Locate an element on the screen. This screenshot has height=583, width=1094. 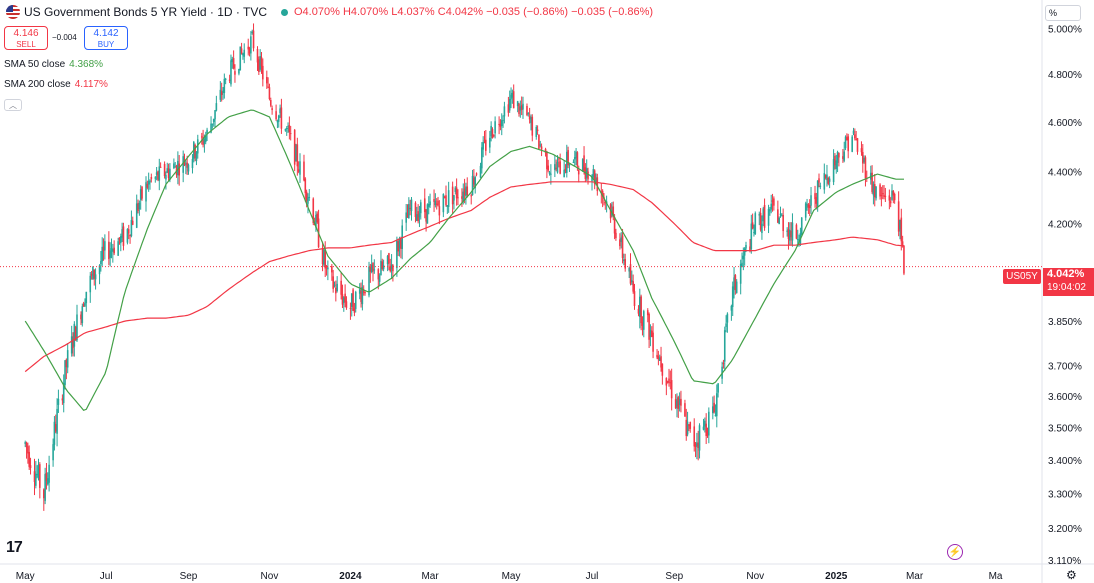
price-scale-mode: % is located at coordinates (1063, 13).